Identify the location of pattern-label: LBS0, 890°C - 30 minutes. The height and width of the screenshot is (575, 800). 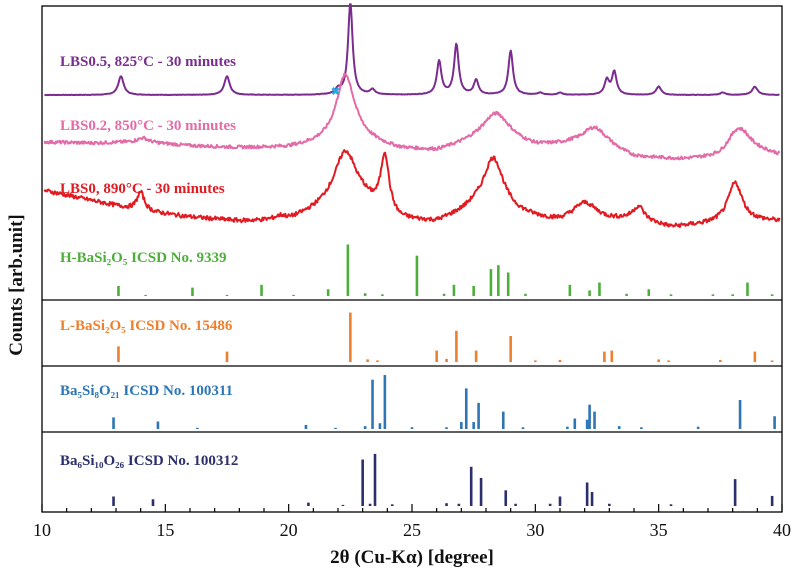
(142, 189).